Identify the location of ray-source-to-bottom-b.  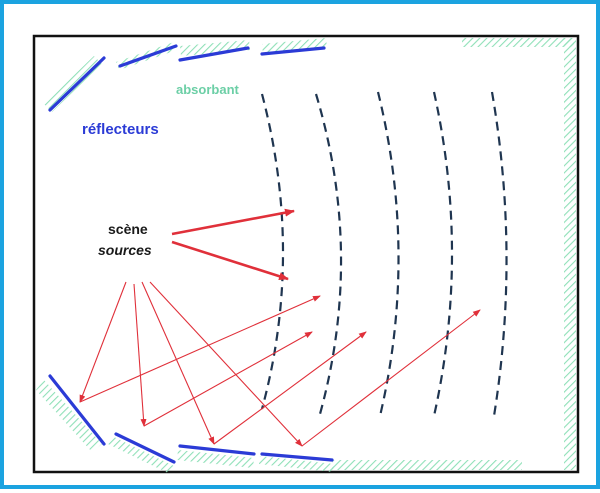
(178, 363).